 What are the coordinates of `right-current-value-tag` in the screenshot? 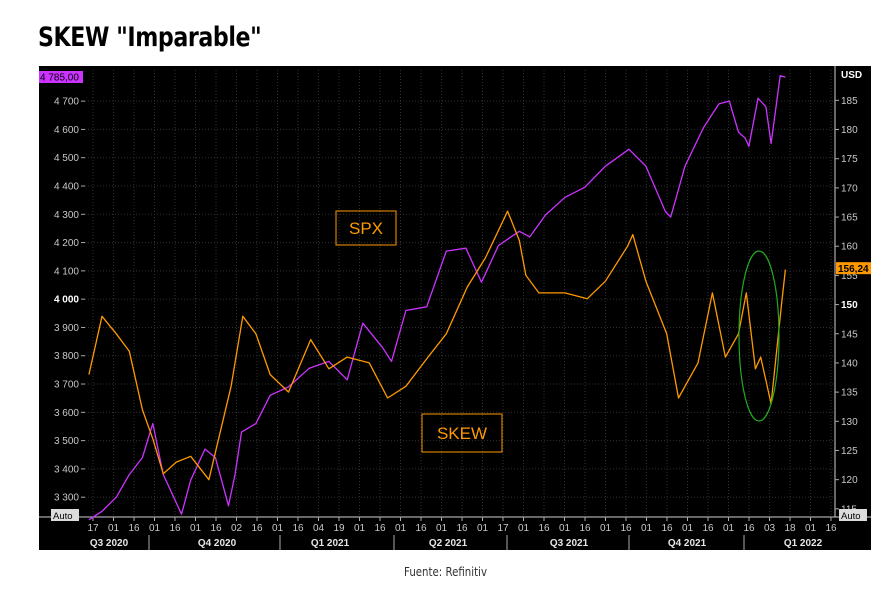 It's located at (853, 268).